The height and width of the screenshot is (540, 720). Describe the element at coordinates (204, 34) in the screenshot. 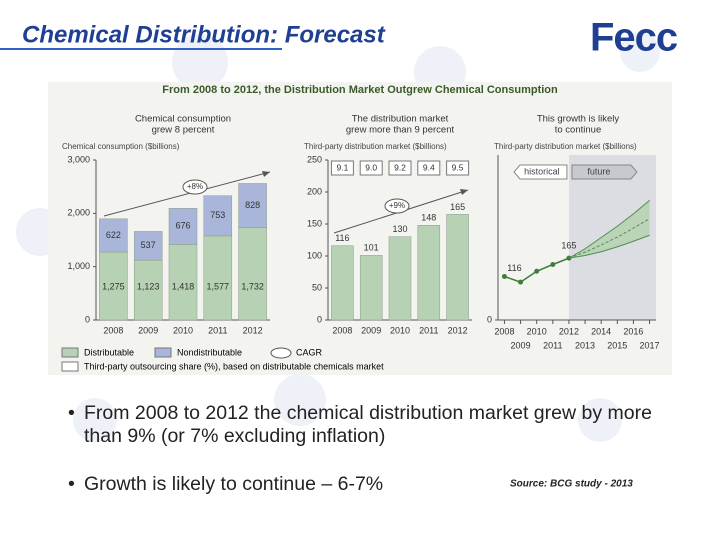

I see `slide-title: Chemical Distribution: Forecast` at that location.